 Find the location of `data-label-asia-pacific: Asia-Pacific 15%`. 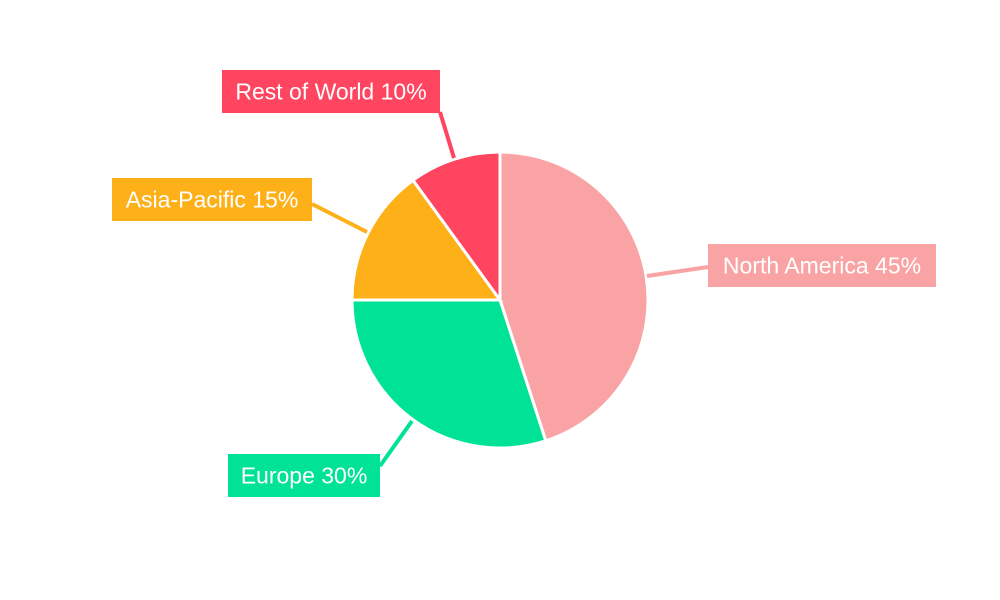

data-label-asia-pacific: Asia-Pacific 15% is located at coordinates (212, 200).